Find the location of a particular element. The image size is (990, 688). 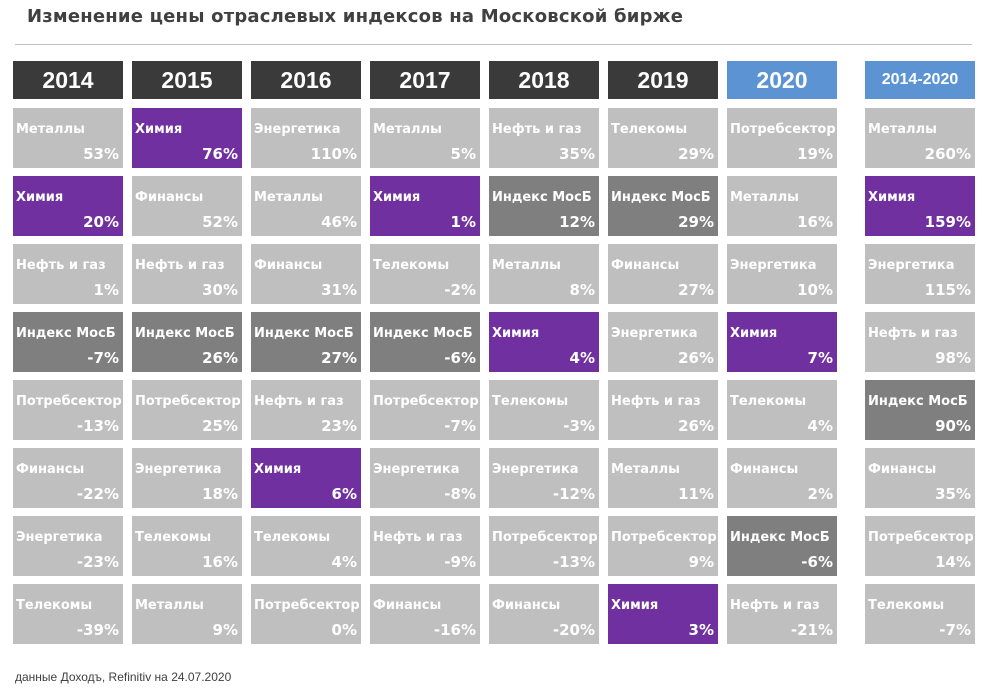

year-header-2016: 2016 is located at coordinates (306, 80).